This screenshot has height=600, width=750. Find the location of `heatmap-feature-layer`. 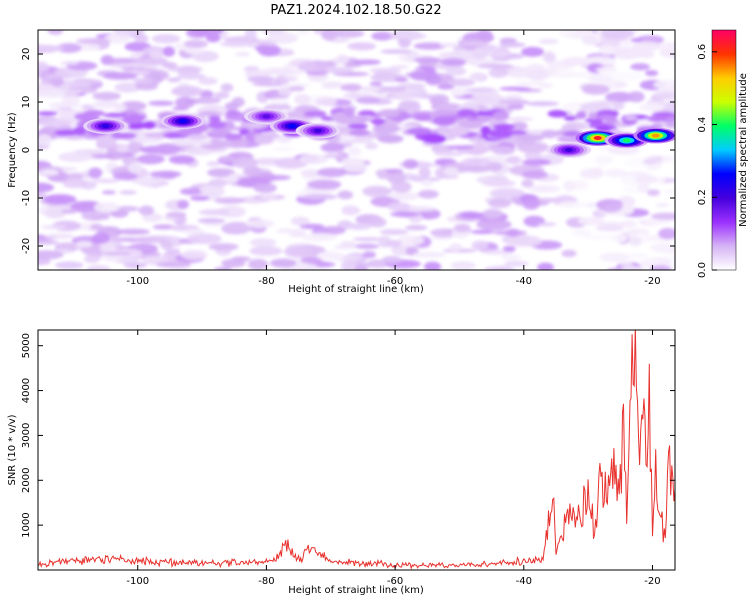

heatmap-feature-layer is located at coordinates (379, 133).